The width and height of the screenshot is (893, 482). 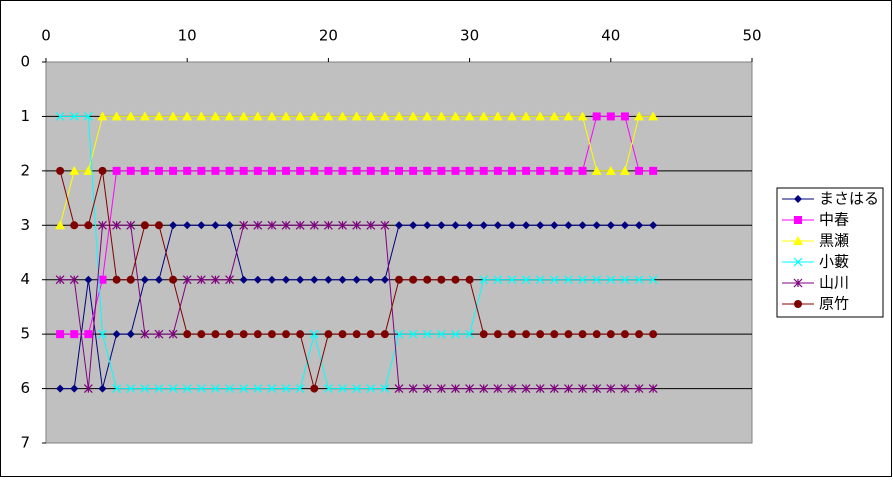 What do you see at coordinates (46, 36) in the screenshot?
I see `x-tick-label: 0` at bounding box center [46, 36].